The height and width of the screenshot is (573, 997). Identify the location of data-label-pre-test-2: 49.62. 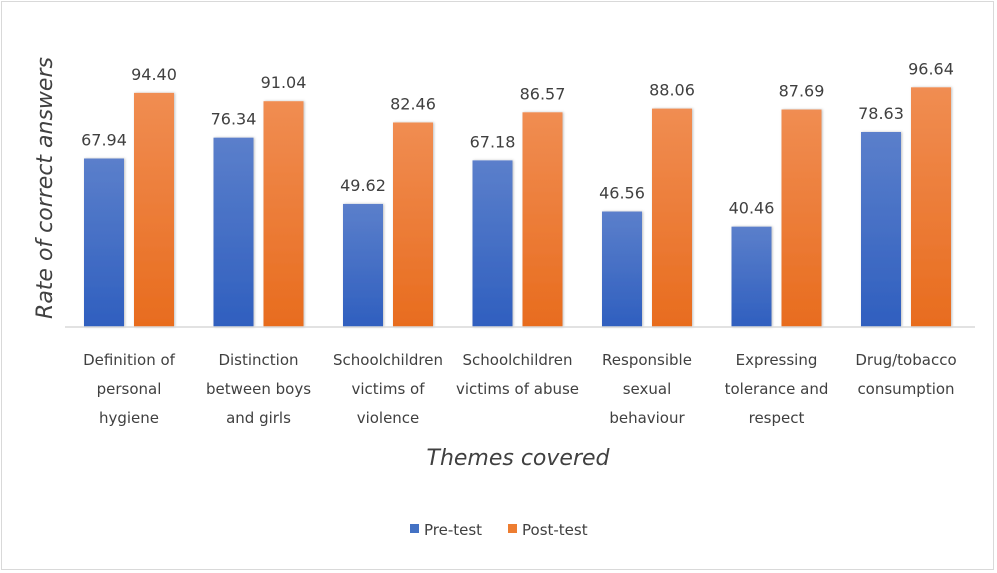
(363, 185).